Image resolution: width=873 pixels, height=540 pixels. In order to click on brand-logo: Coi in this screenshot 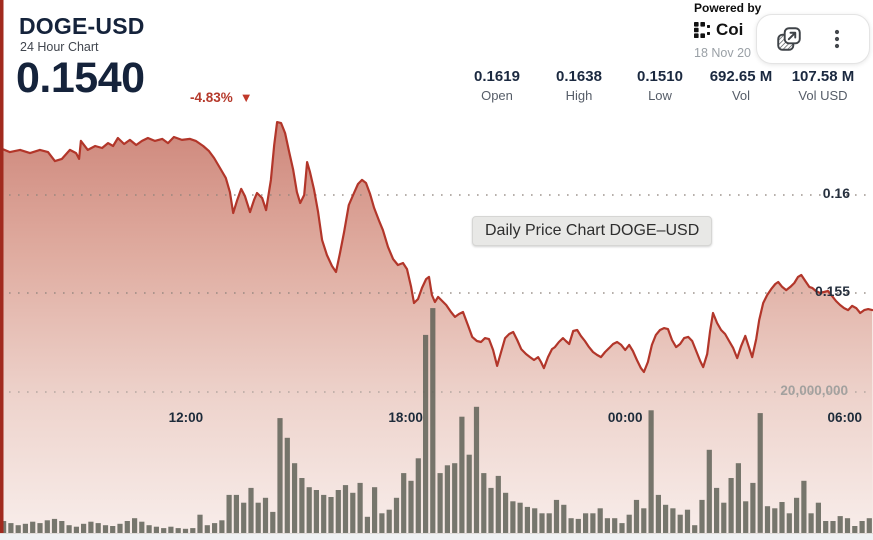, I will do `click(718, 30)`.